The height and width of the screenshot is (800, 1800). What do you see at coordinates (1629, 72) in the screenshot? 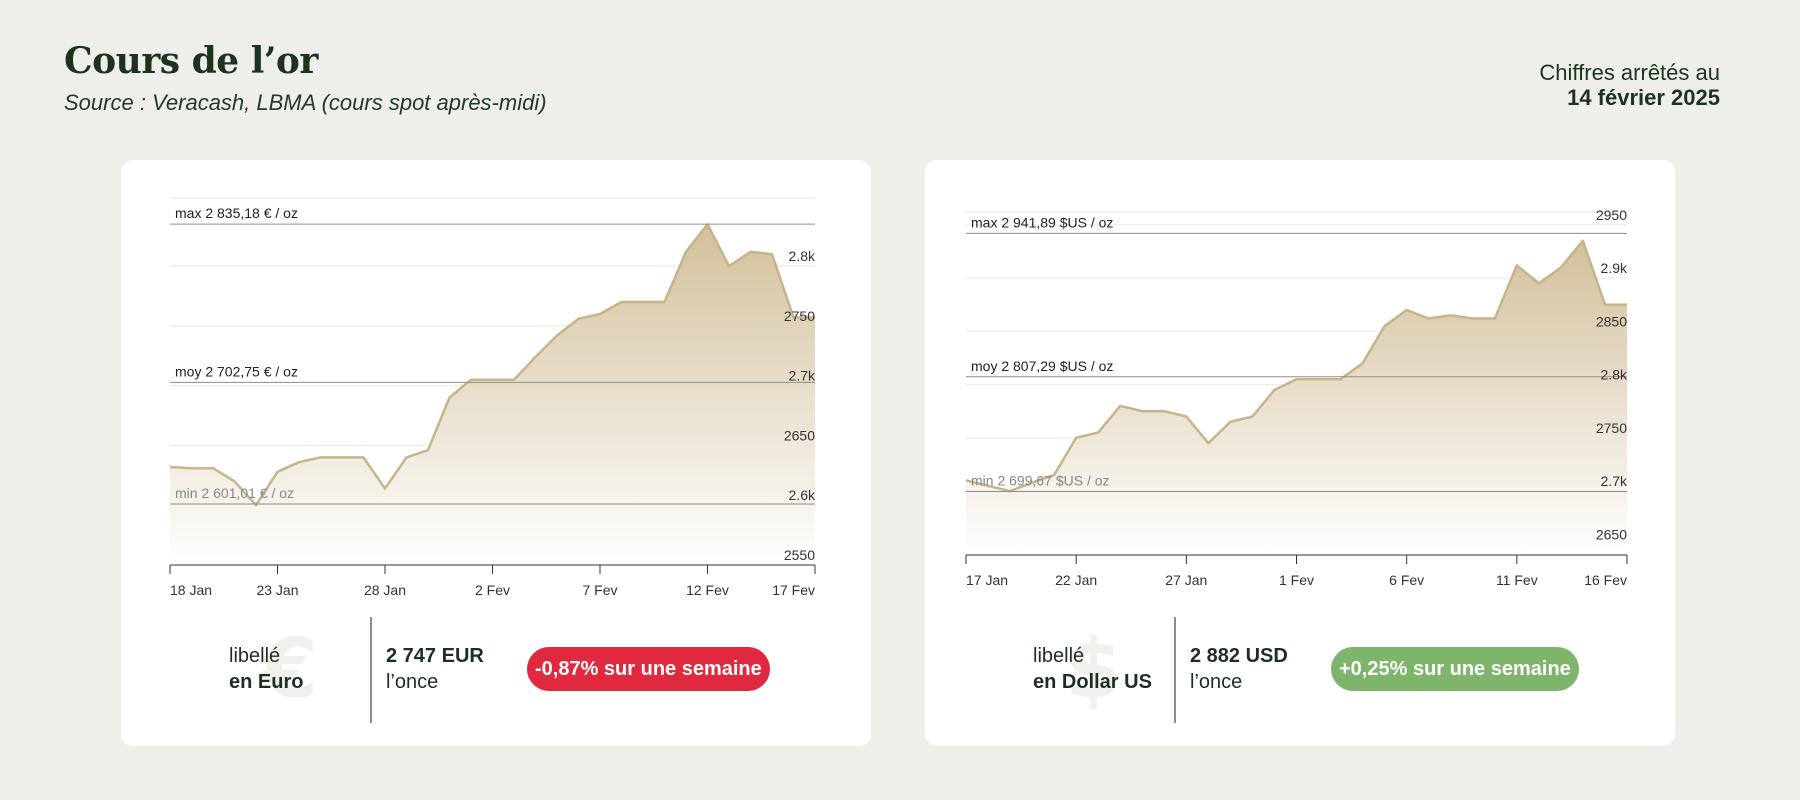
I see `date-prefix: Chiffres arrêtés au` at bounding box center [1629, 72].